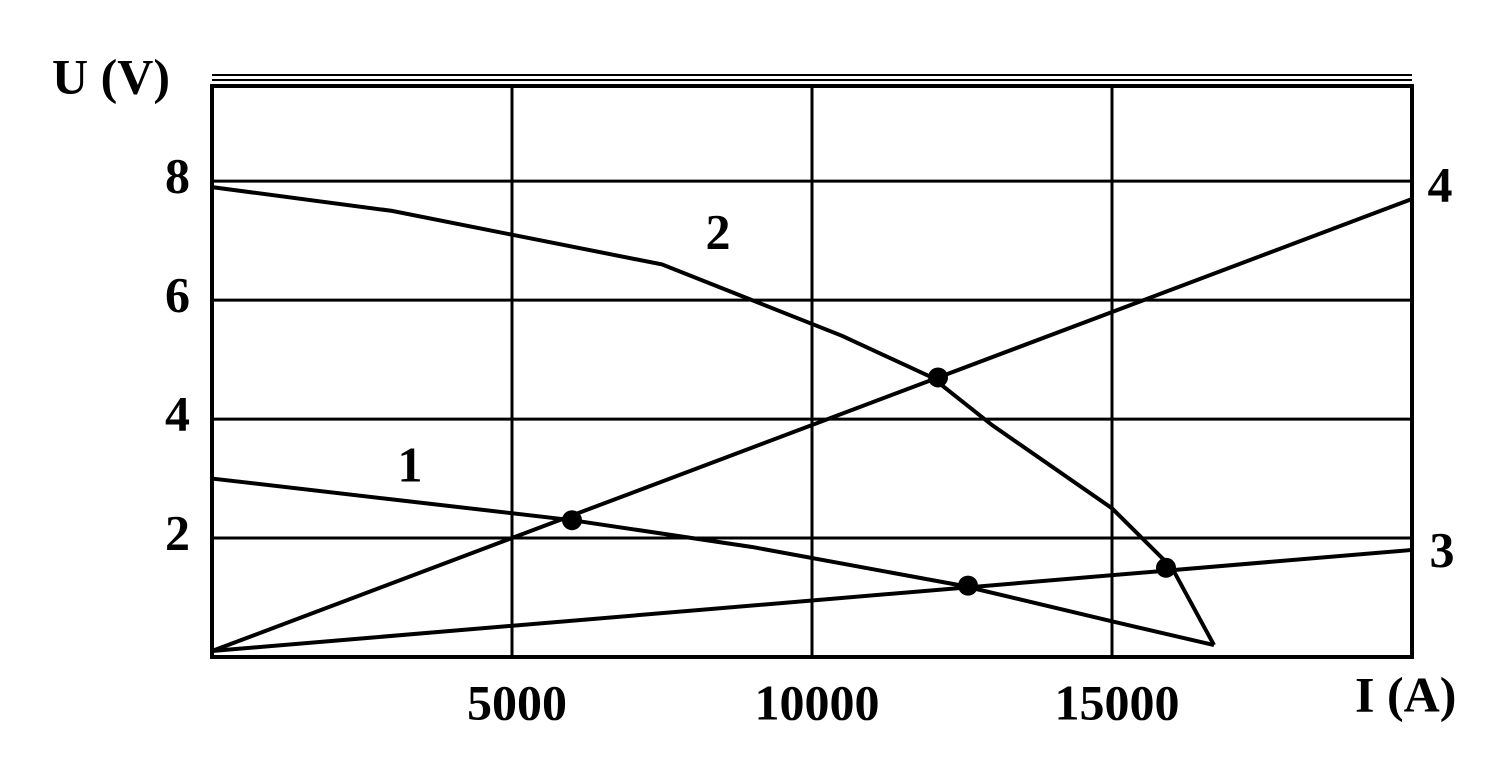 This screenshot has height=767, width=1498. Describe the element at coordinates (812, 600) in the screenshot. I see `curve` at that location.